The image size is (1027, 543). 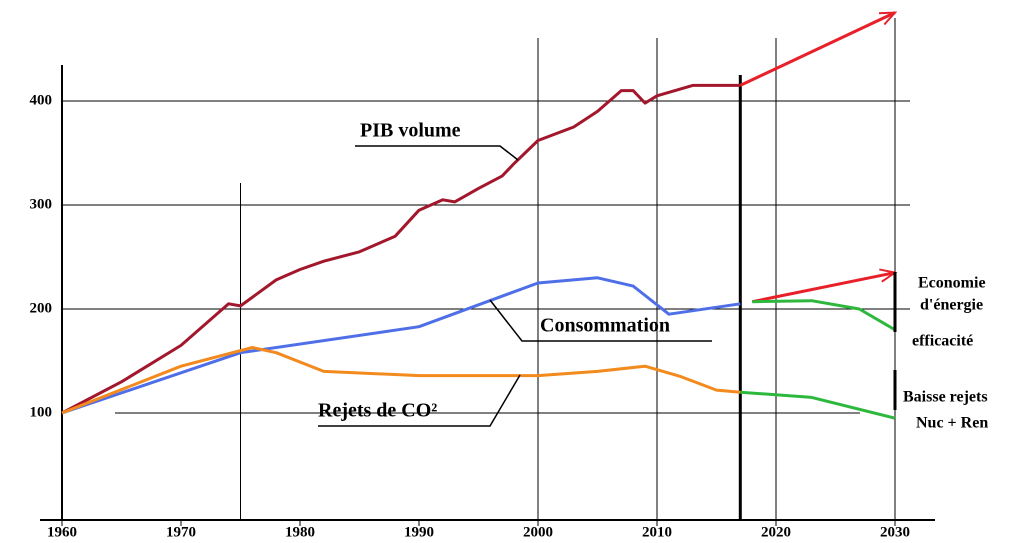 What do you see at coordinates (895, 532) in the screenshot?
I see `x-tick-label: 2030` at bounding box center [895, 532].